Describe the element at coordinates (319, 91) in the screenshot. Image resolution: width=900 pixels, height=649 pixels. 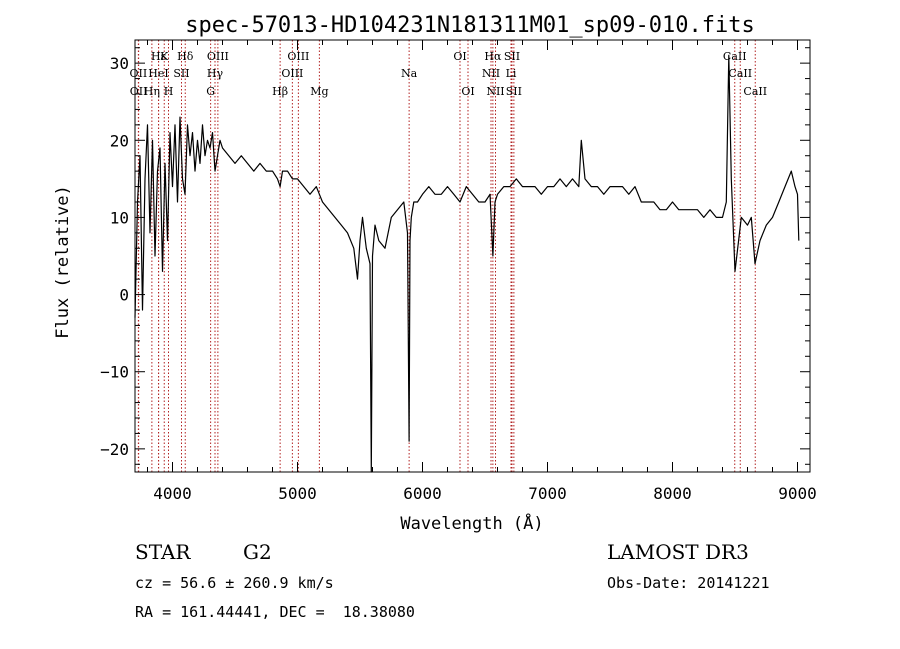
I see `spectral-line-label: Mg` at that location.